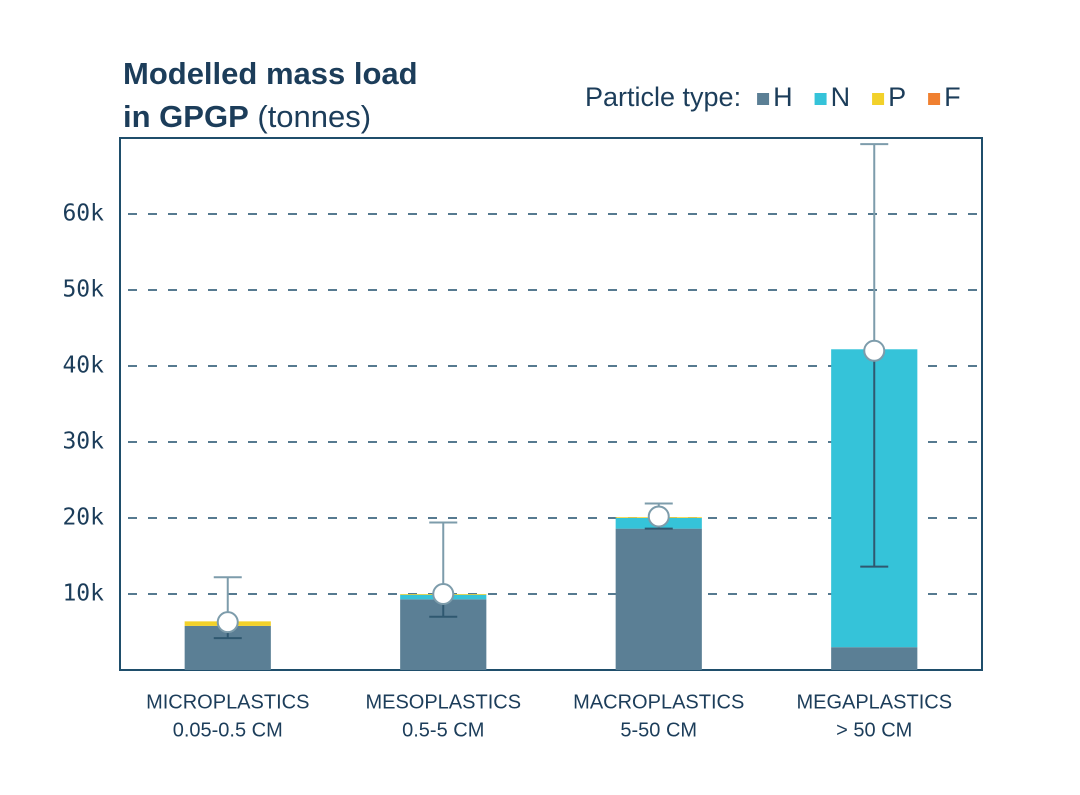 The height and width of the screenshot is (795, 1080). Describe the element at coordinates (314, 116) in the screenshot. I see `title-unit: (tonnes)` at that location.